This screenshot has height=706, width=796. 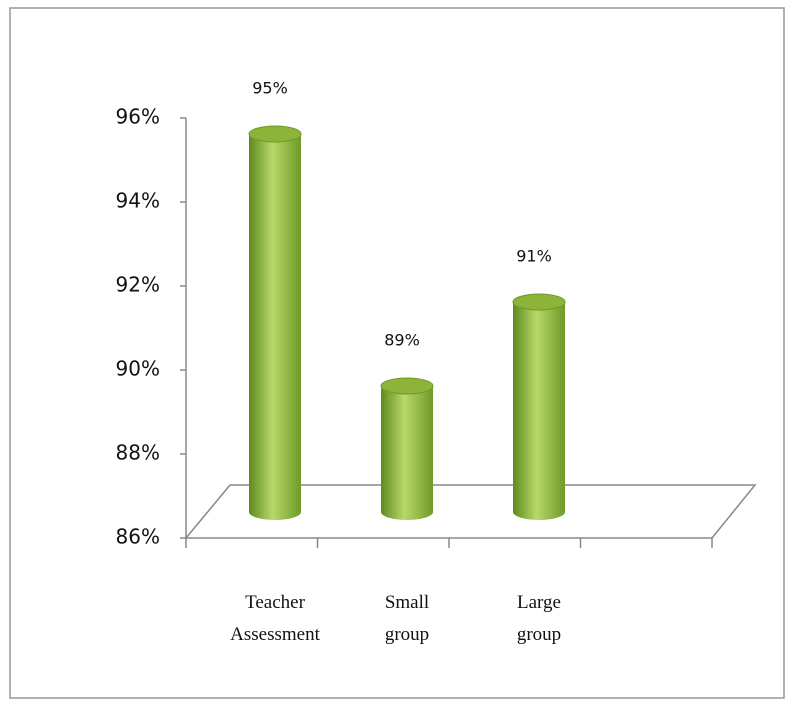 What do you see at coordinates (275, 618) in the screenshot?
I see `x-tick-label: Teacher Assessment` at bounding box center [275, 618].